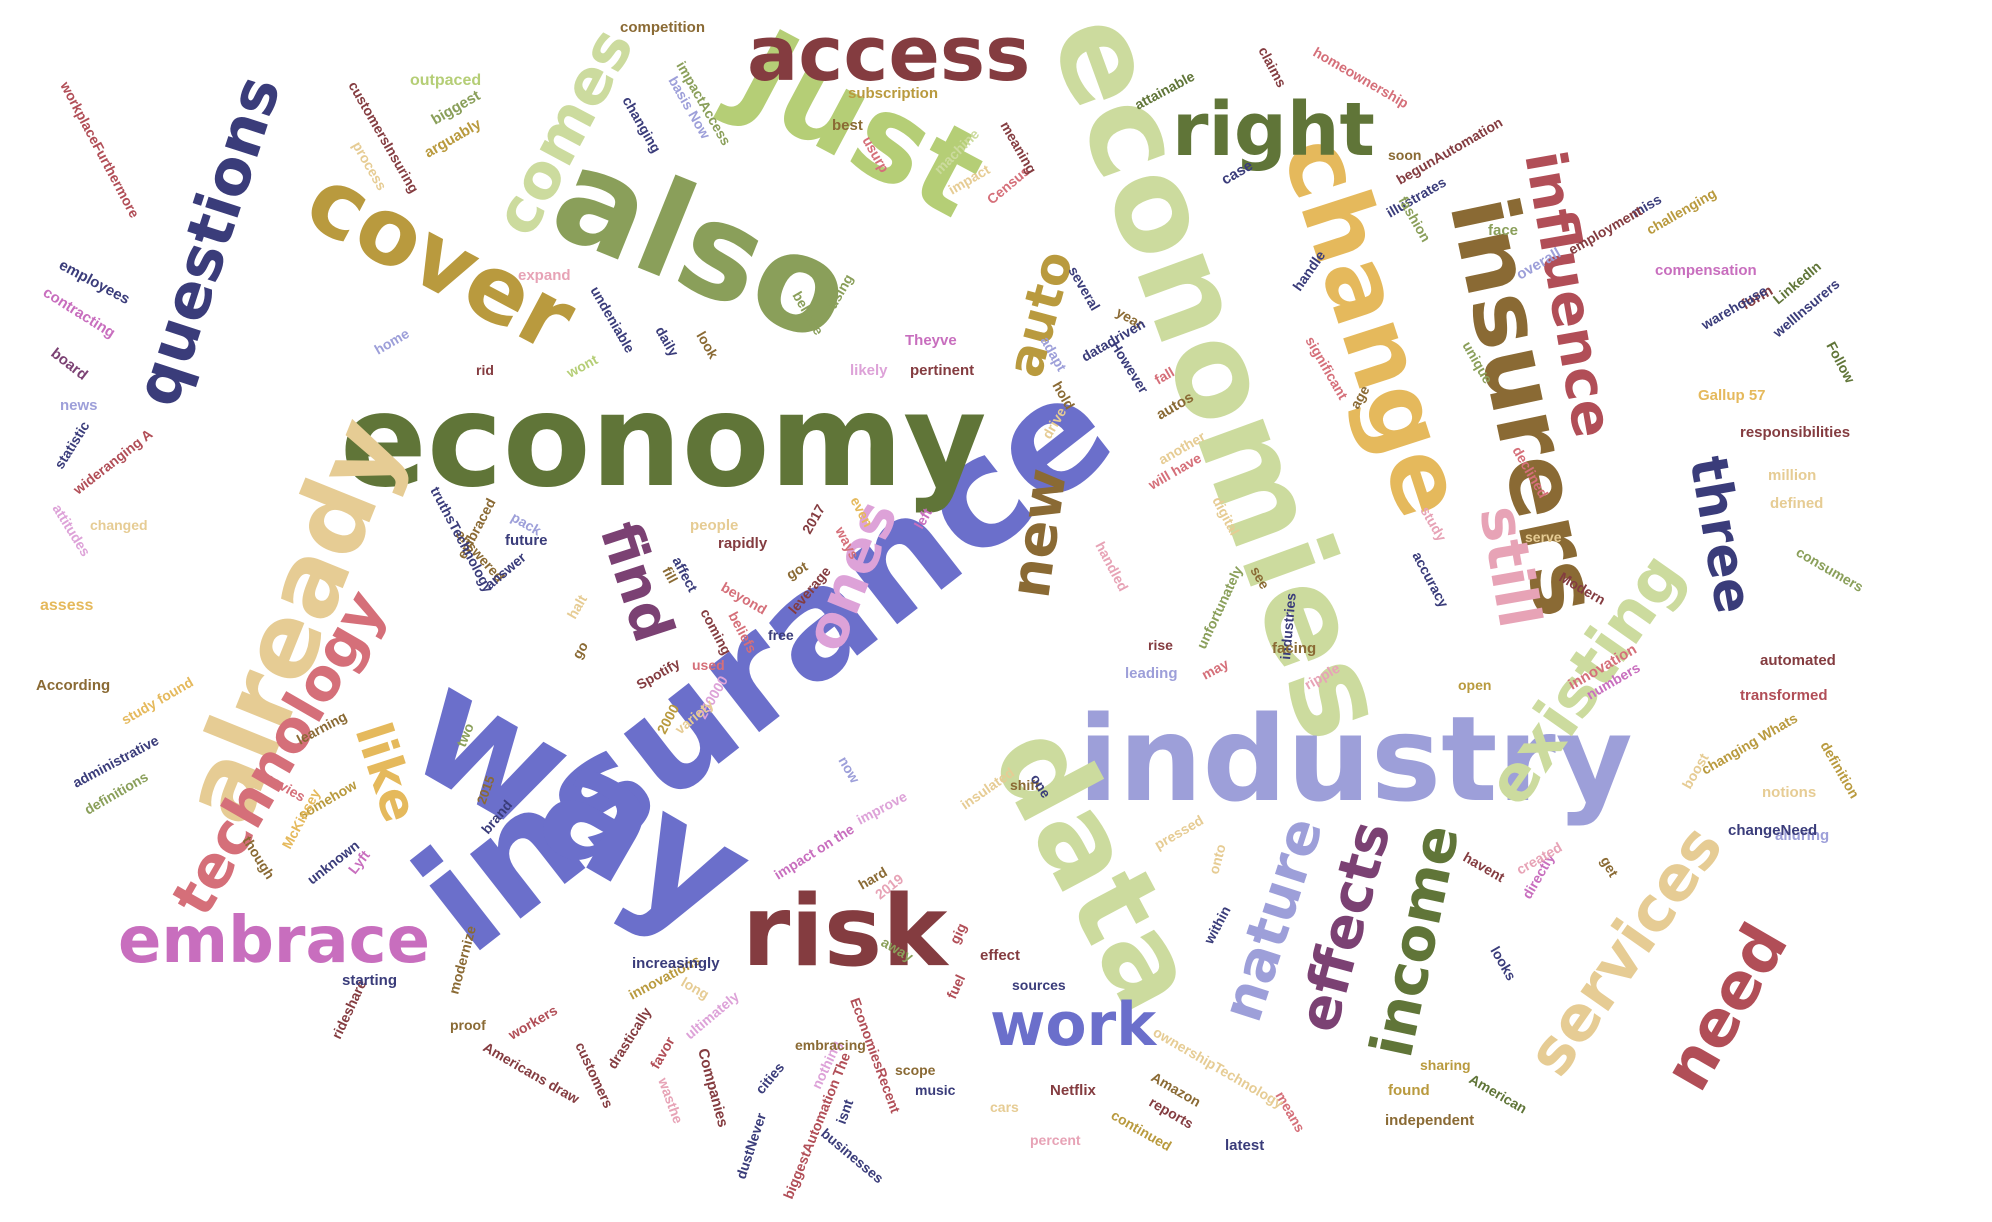  What do you see at coordinates (1840, 362) in the screenshot?
I see `word-follow: Follow` at bounding box center [1840, 362].